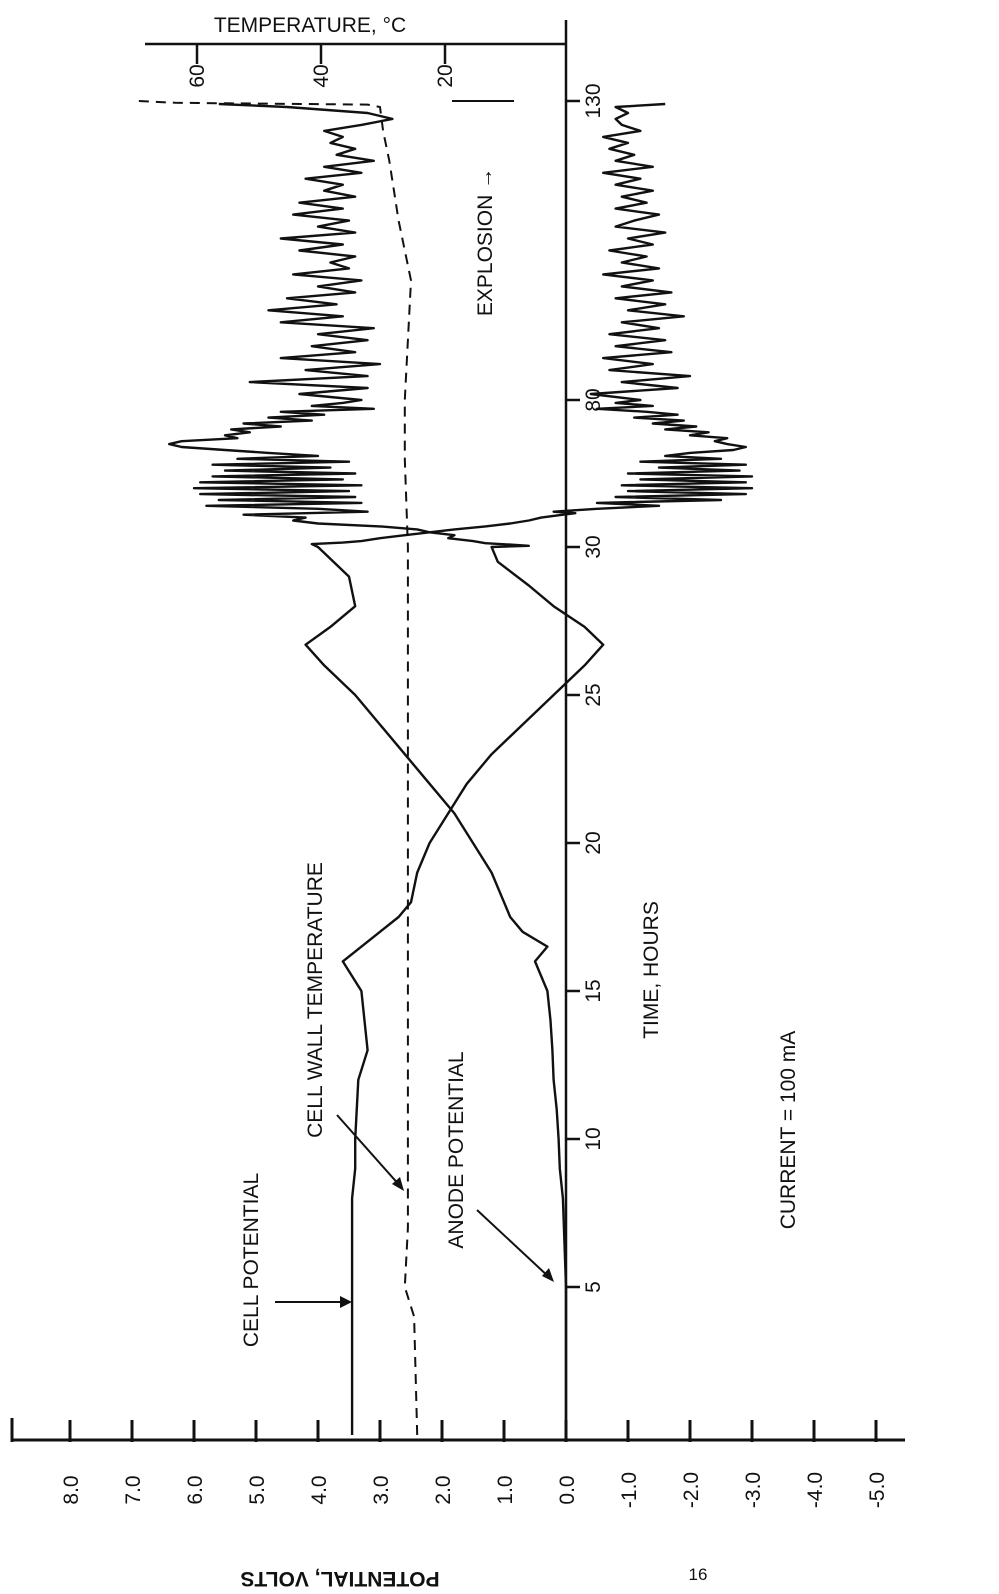  I want to click on potential-tick-label: -1.0, so click(629, 1490).